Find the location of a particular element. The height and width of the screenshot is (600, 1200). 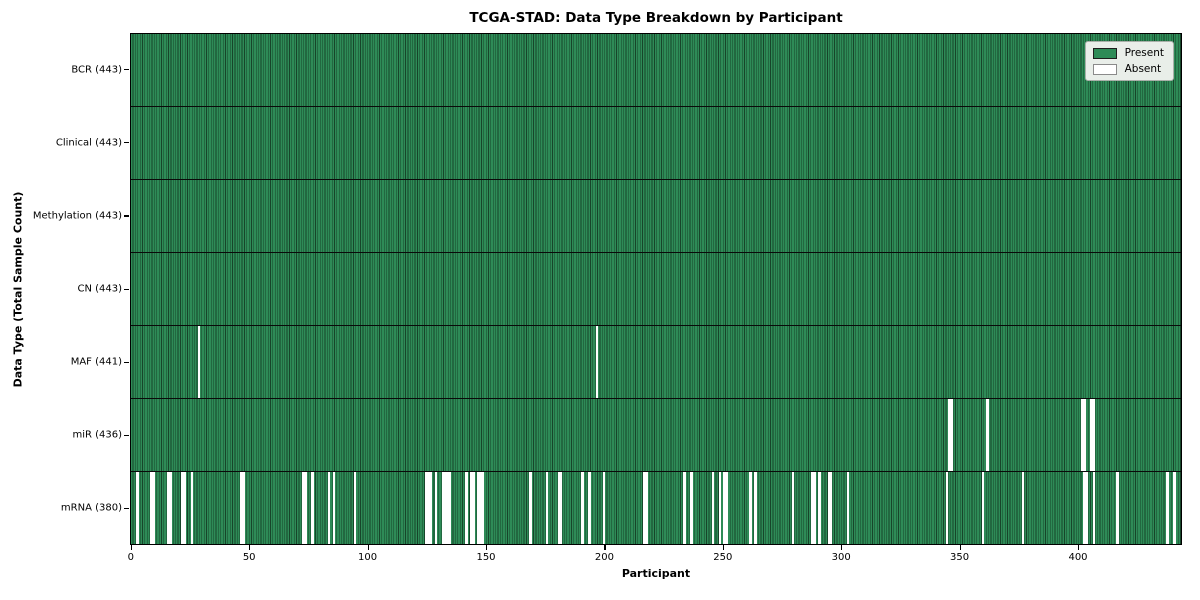

ytick-label-CN: CN (443) is located at coordinates (99, 289).